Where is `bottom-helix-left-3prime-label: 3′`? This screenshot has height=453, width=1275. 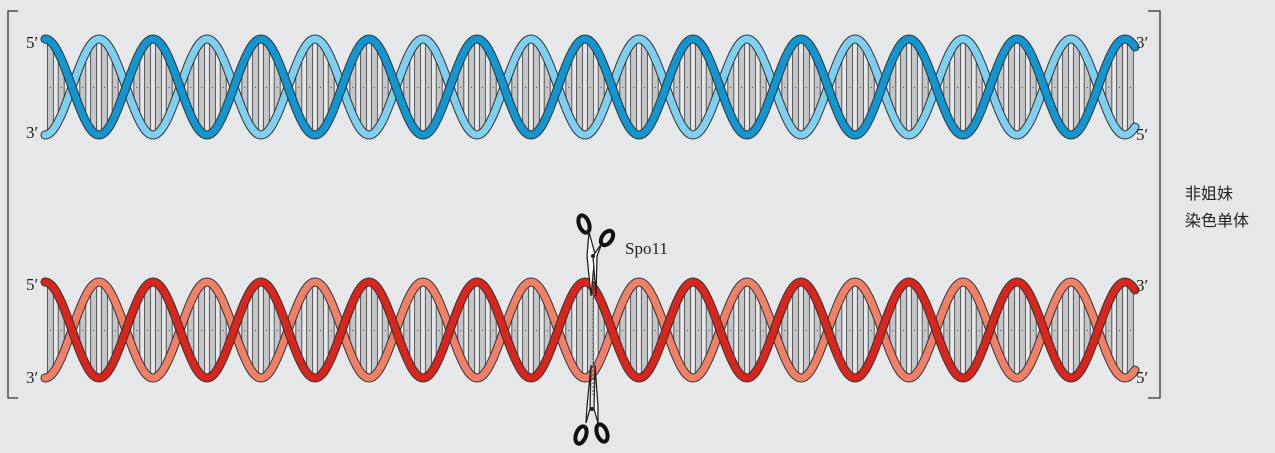
bottom-helix-left-3prime-label: 3′ is located at coordinates (32, 377).